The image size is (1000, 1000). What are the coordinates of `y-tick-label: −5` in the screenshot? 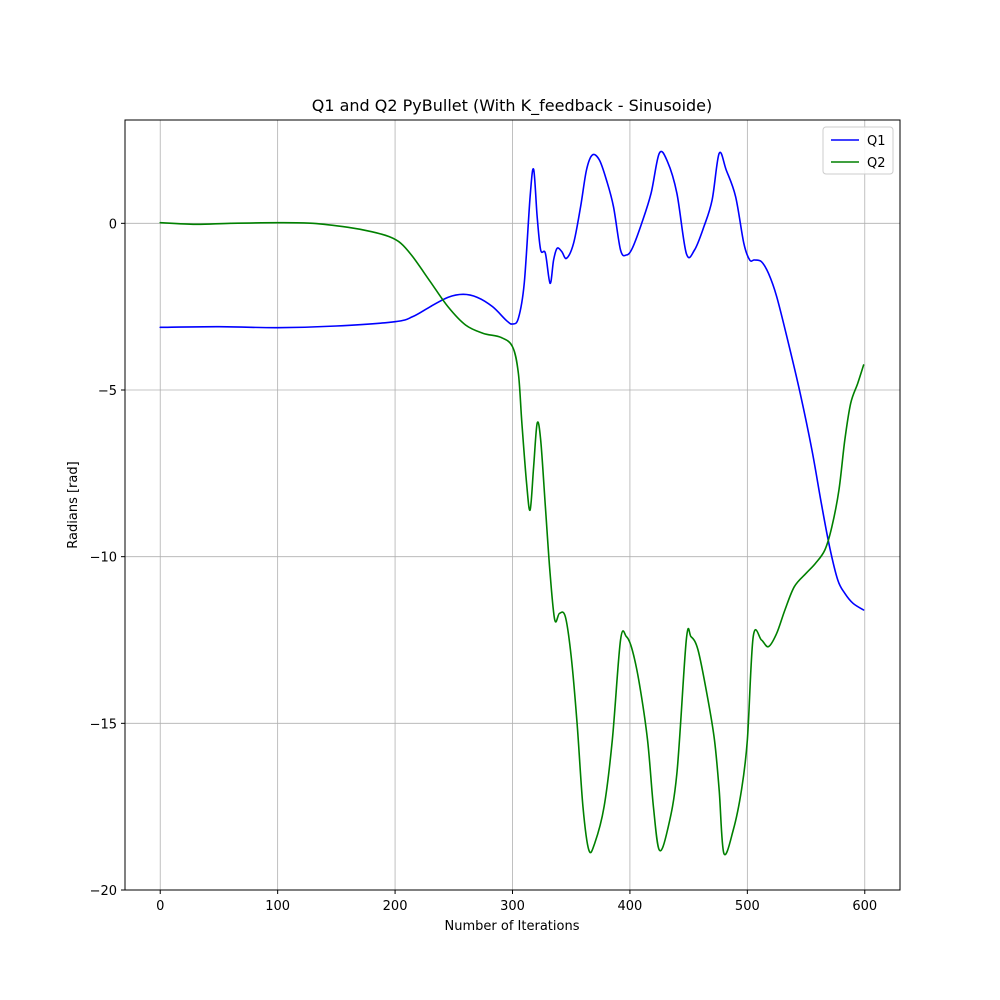 It's located at (107, 391).